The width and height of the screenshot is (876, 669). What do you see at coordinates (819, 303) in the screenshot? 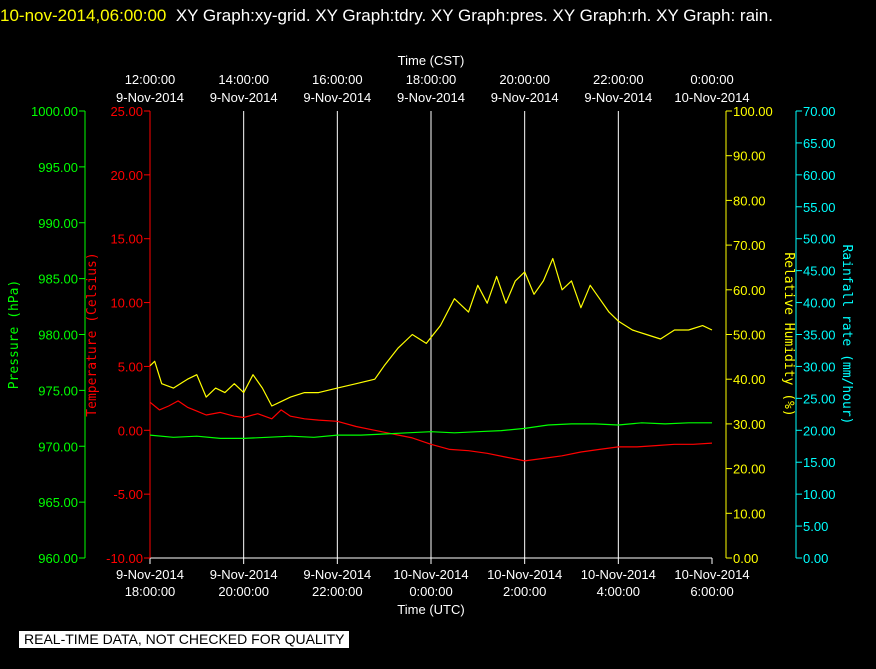
I see `rain-tick-label: 40.00` at bounding box center [819, 303].